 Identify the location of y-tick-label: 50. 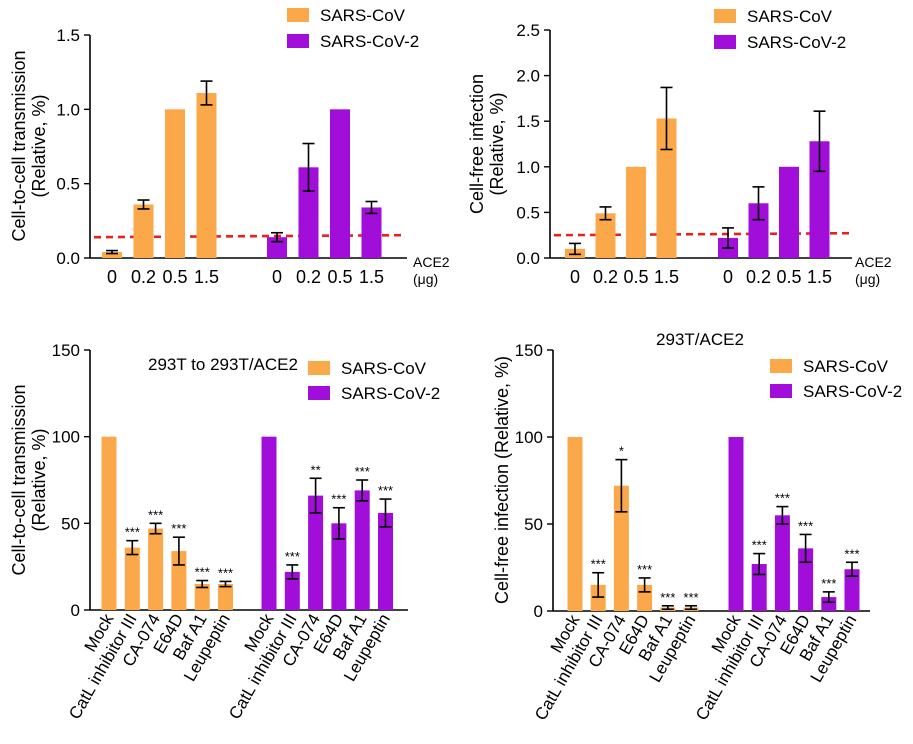
(533, 524).